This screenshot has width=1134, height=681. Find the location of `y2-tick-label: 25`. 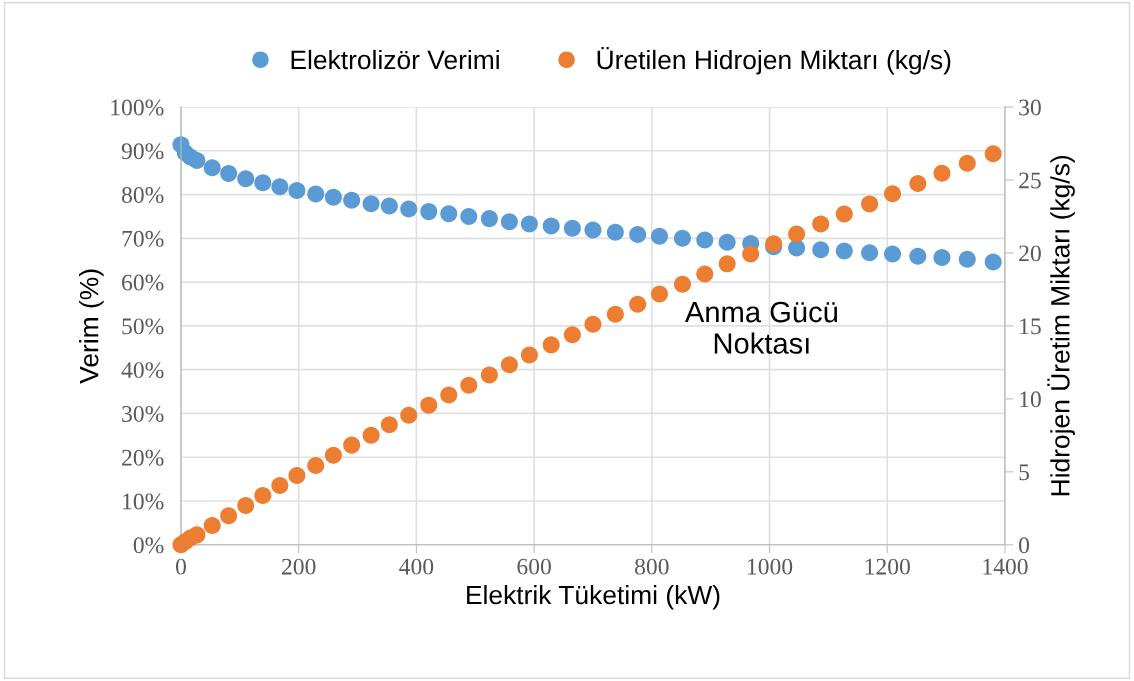

y2-tick-label: 25 is located at coordinates (1030, 180).